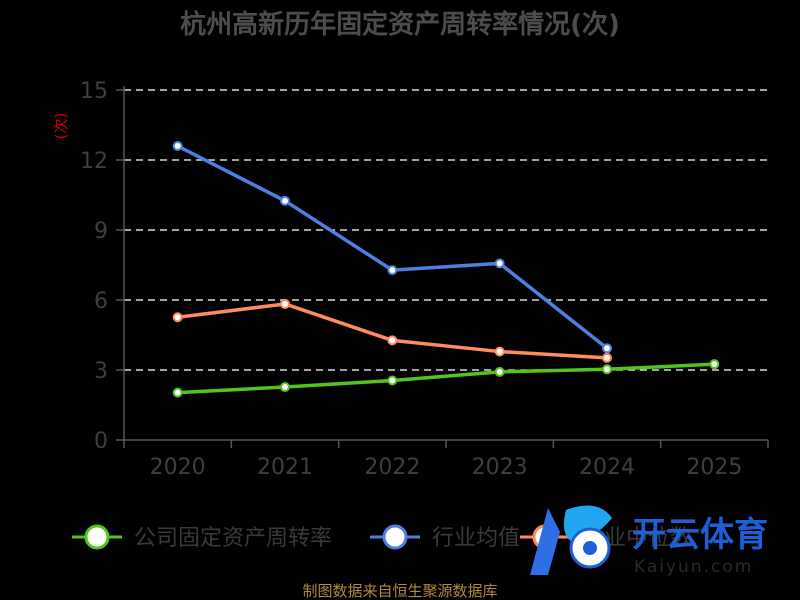  I want to click on source-note: 制图数据来自恒生聚源数据库, so click(399, 591).